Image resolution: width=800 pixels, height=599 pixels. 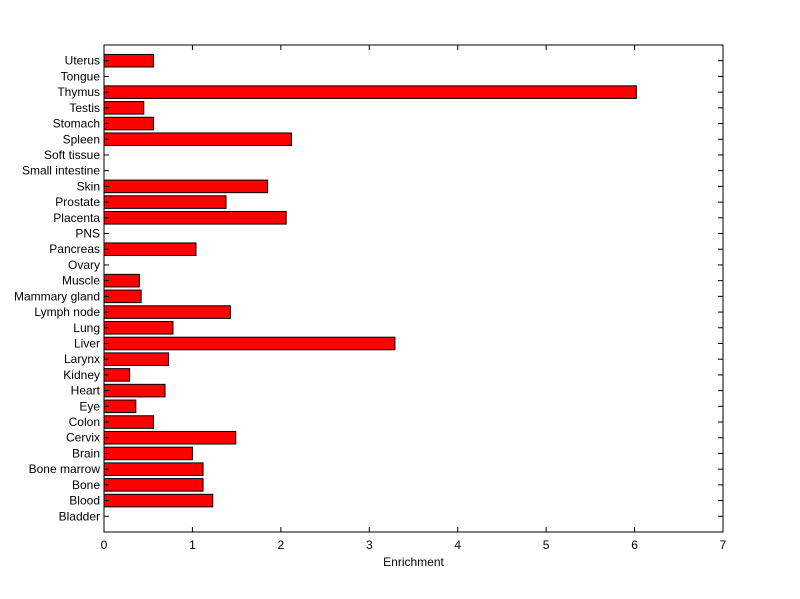 What do you see at coordinates (634, 545) in the screenshot?
I see `x-tick-label: 6` at bounding box center [634, 545].